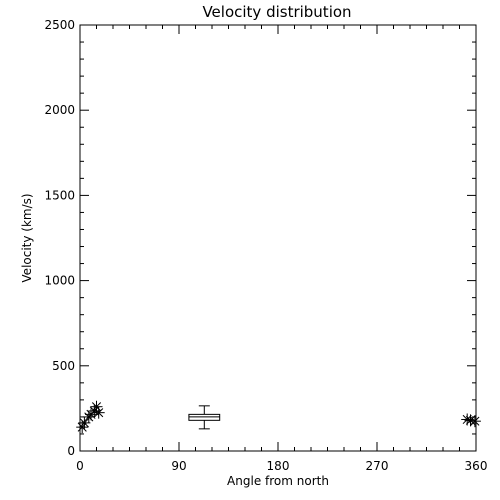  What do you see at coordinates (27, 237) in the screenshot?
I see `y-axis-title: Velocity (km/s)` at bounding box center [27, 237].